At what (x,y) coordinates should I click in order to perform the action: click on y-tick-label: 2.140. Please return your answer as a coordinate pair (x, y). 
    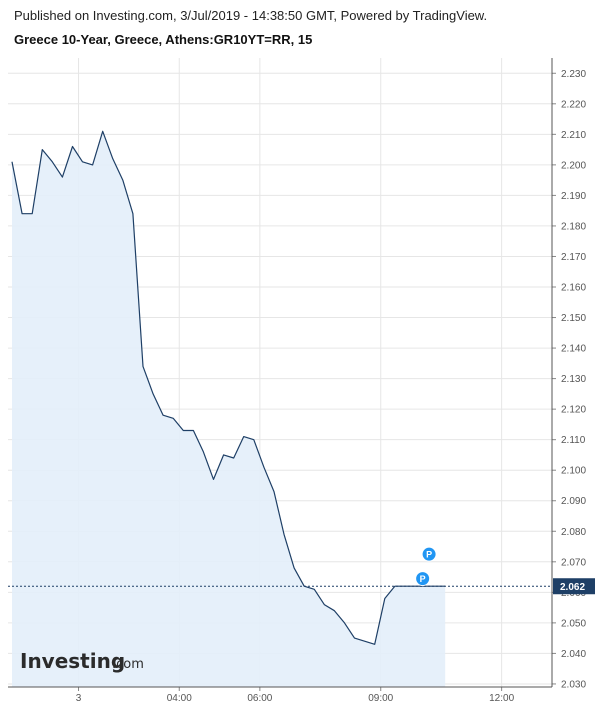
    Looking at the image, I should click on (573, 349).